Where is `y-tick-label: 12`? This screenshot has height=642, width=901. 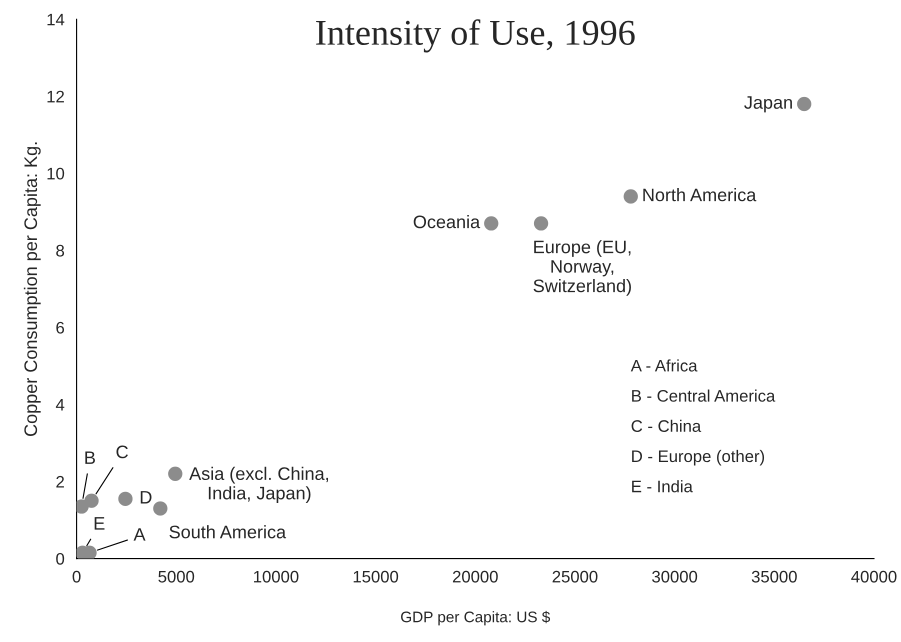 y-tick-label: 12 is located at coordinates (56, 96).